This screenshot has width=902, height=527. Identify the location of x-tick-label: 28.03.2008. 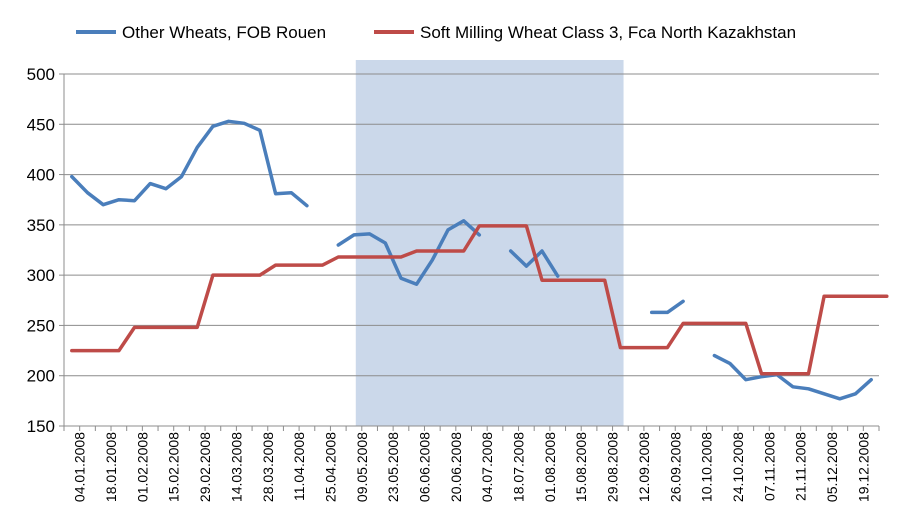
(268, 467).